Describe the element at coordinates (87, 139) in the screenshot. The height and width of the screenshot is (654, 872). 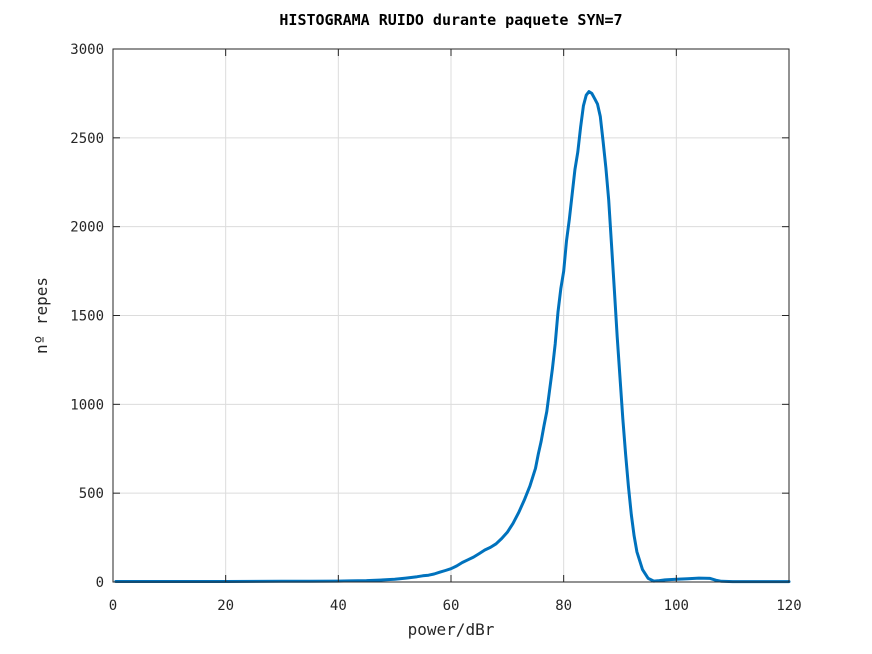
I see `y-tick-label-5: 2500` at that location.